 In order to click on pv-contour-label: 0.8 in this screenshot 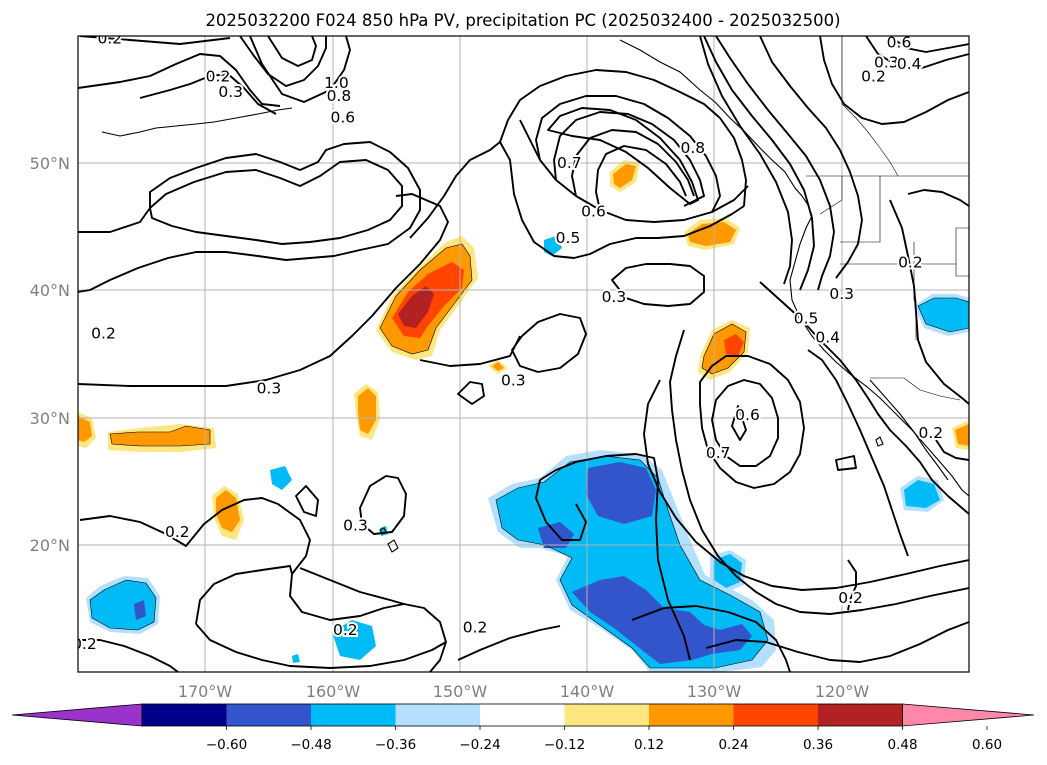, I will do `click(339, 96)`.